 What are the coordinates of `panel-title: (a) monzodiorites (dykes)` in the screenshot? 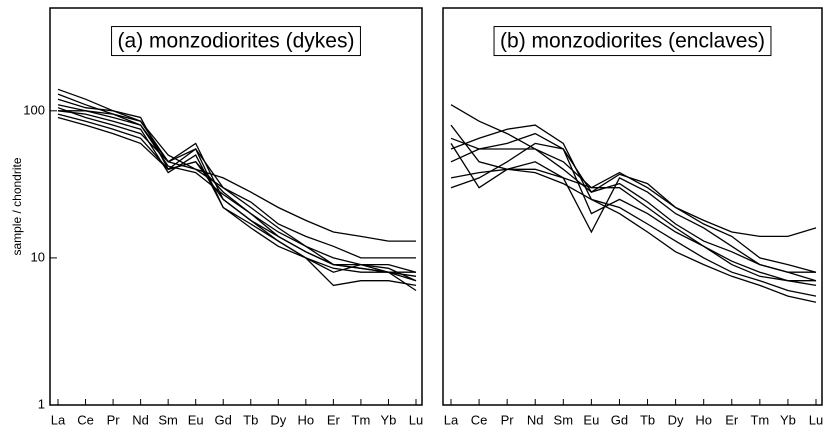 It's located at (236, 41).